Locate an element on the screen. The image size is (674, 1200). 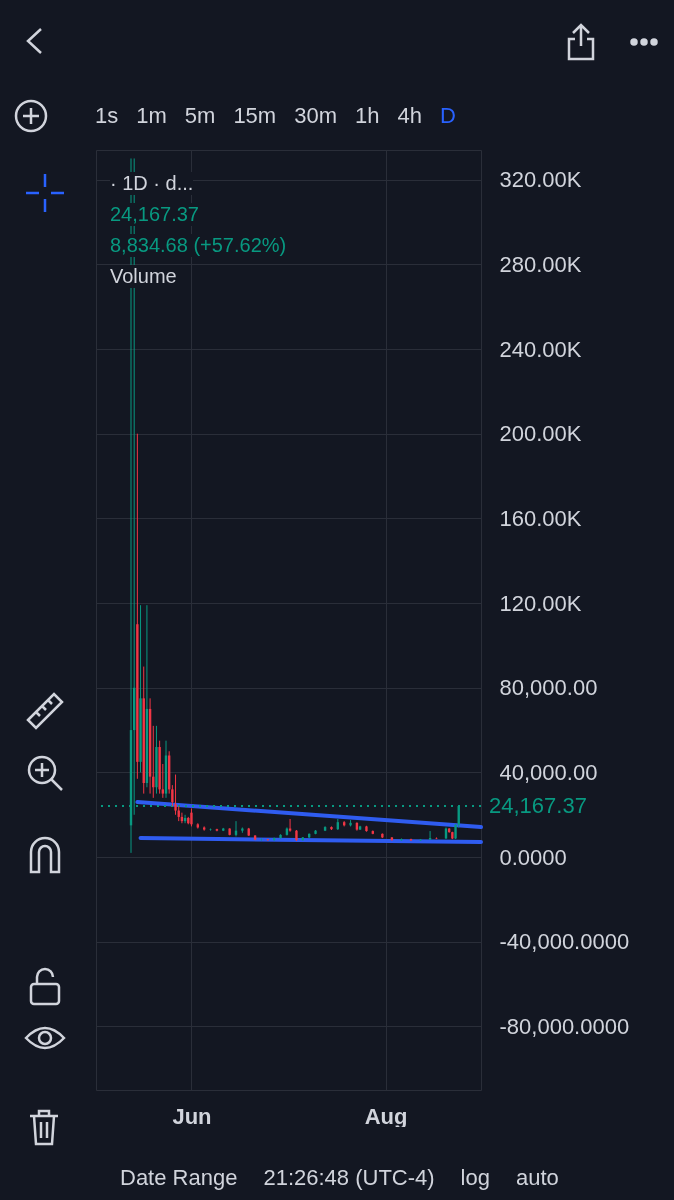
y-tick-label: 160.00K is located at coordinates (540, 518).